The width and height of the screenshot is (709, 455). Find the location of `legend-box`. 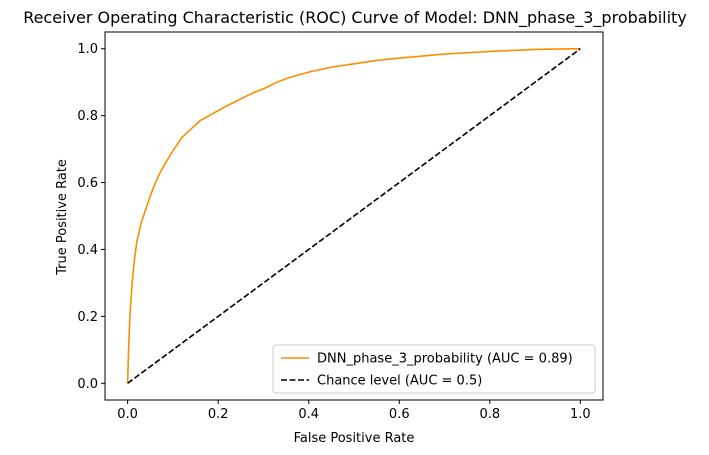

legend-box is located at coordinates (434, 369).